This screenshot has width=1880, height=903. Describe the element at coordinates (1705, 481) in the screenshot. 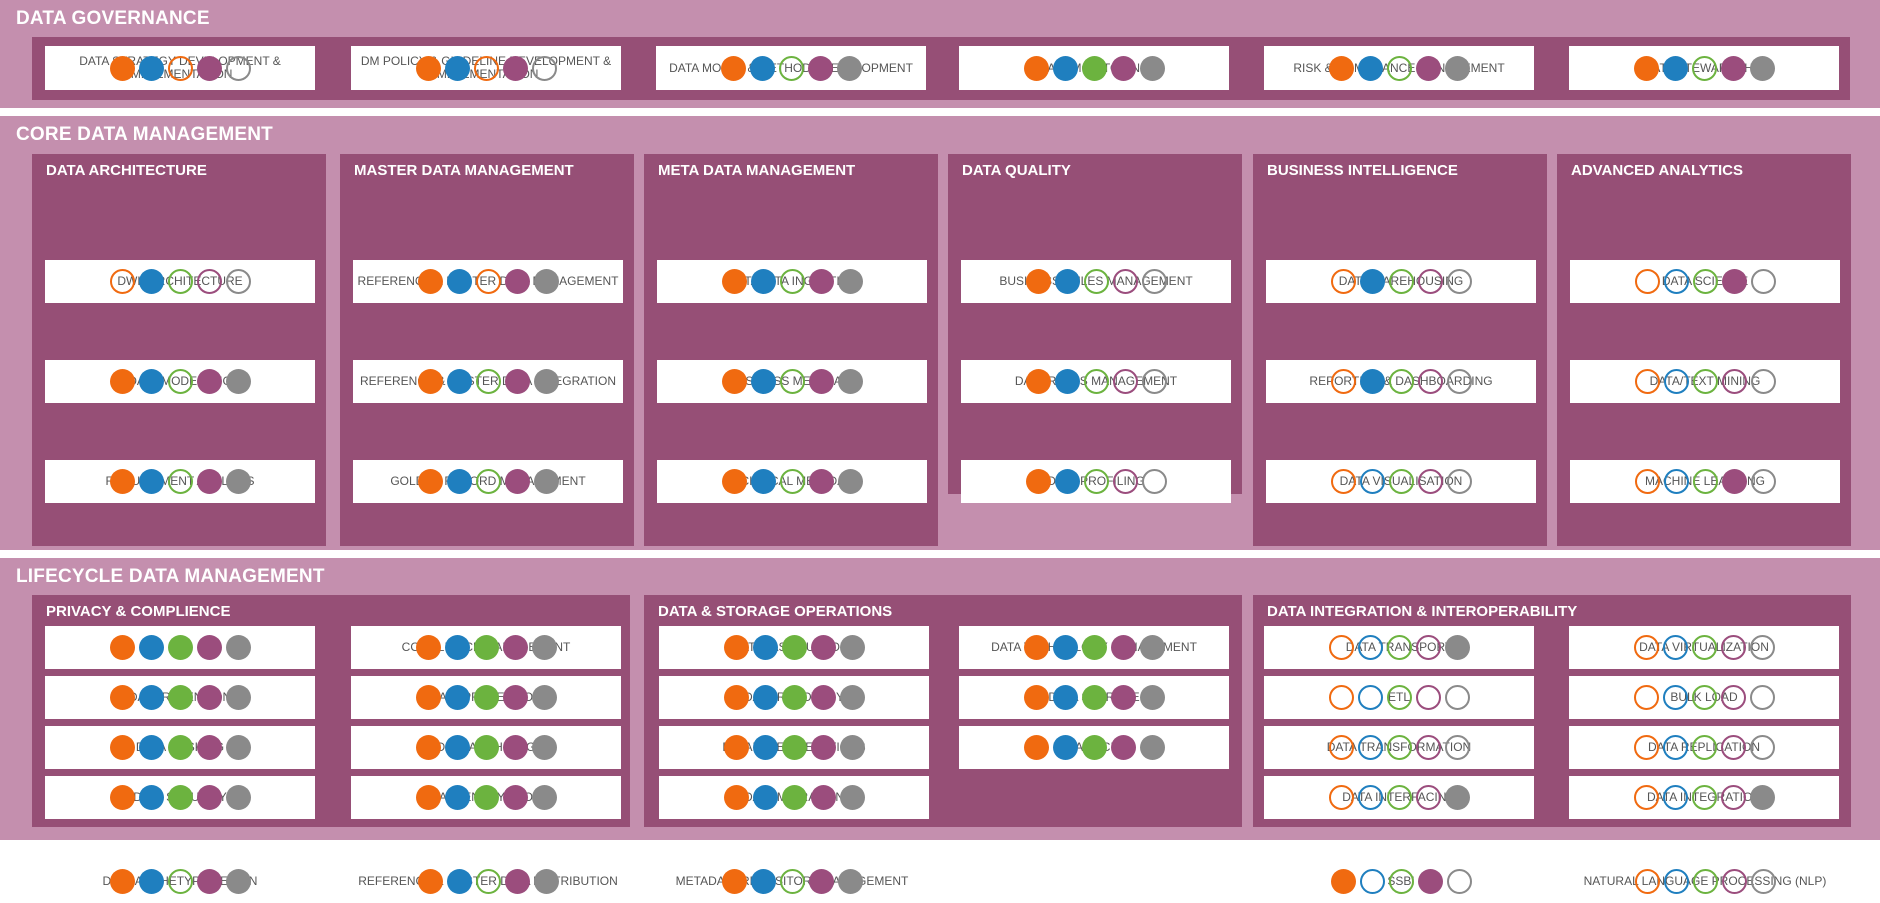

I see `capability-box-machine-learning: MACHINE LEARNING` at that location.